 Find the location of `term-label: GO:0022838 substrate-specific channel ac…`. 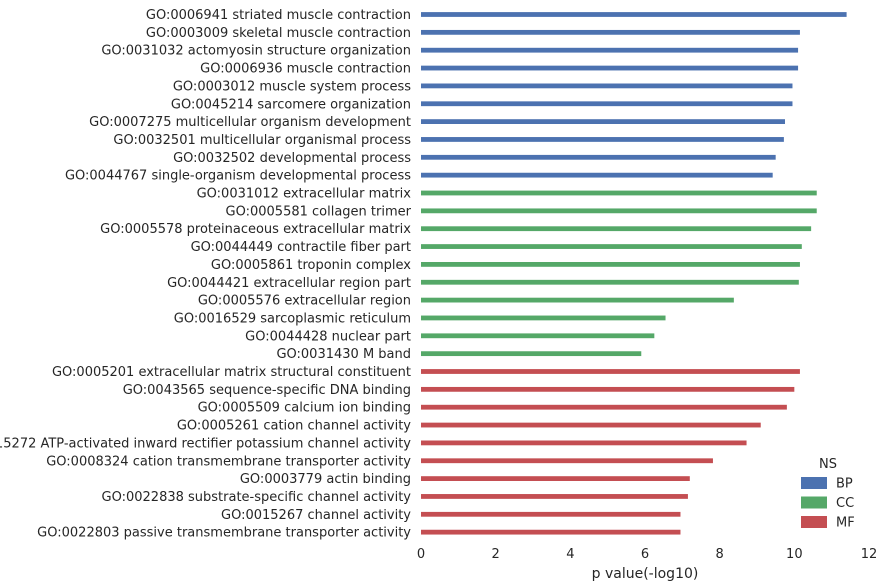

term-label: GO:0022838 substrate-specific channel ac… is located at coordinates (257, 497).